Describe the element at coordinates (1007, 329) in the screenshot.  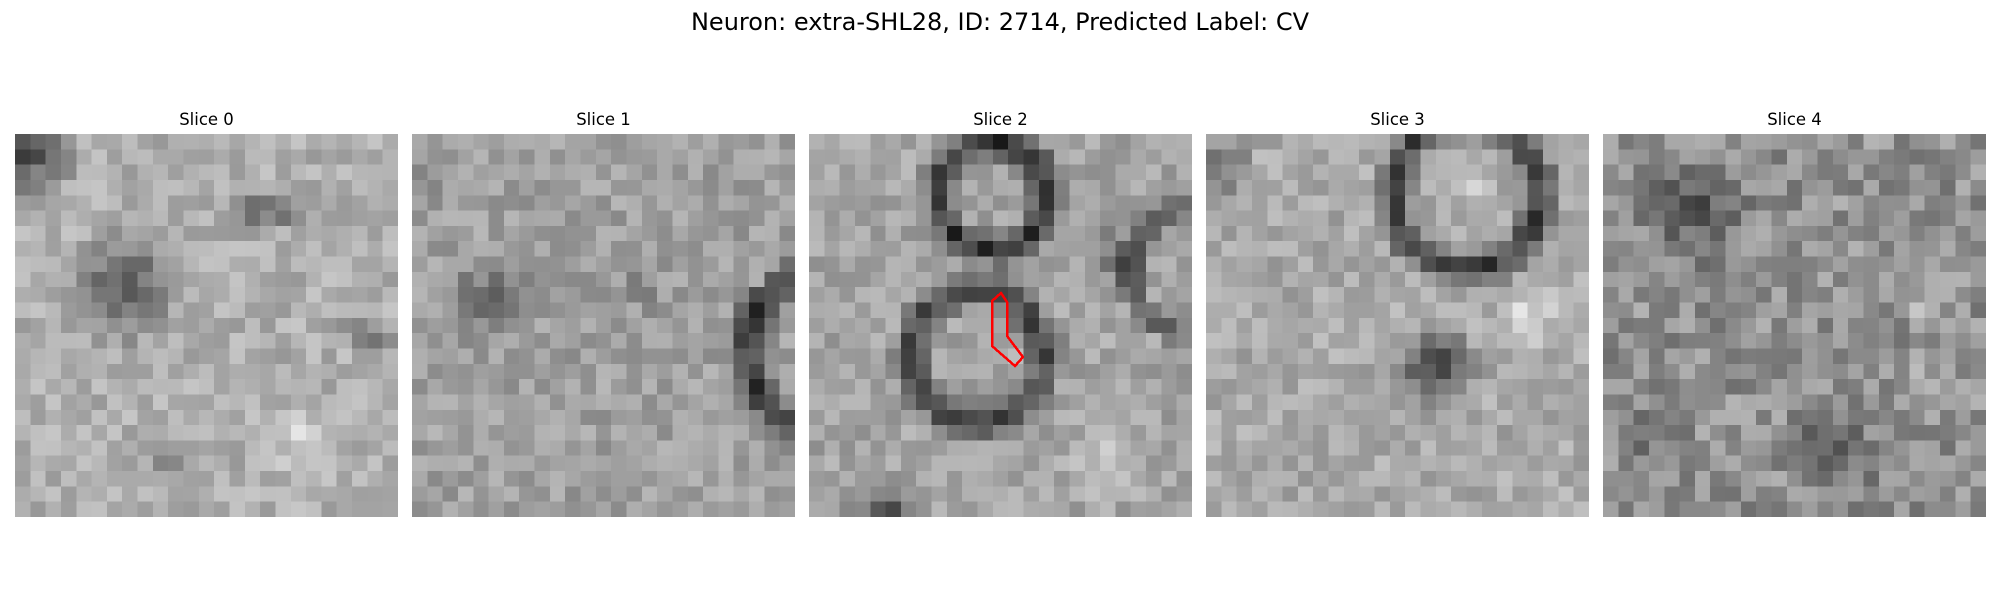
I see `predicted-segment-outline` at that location.